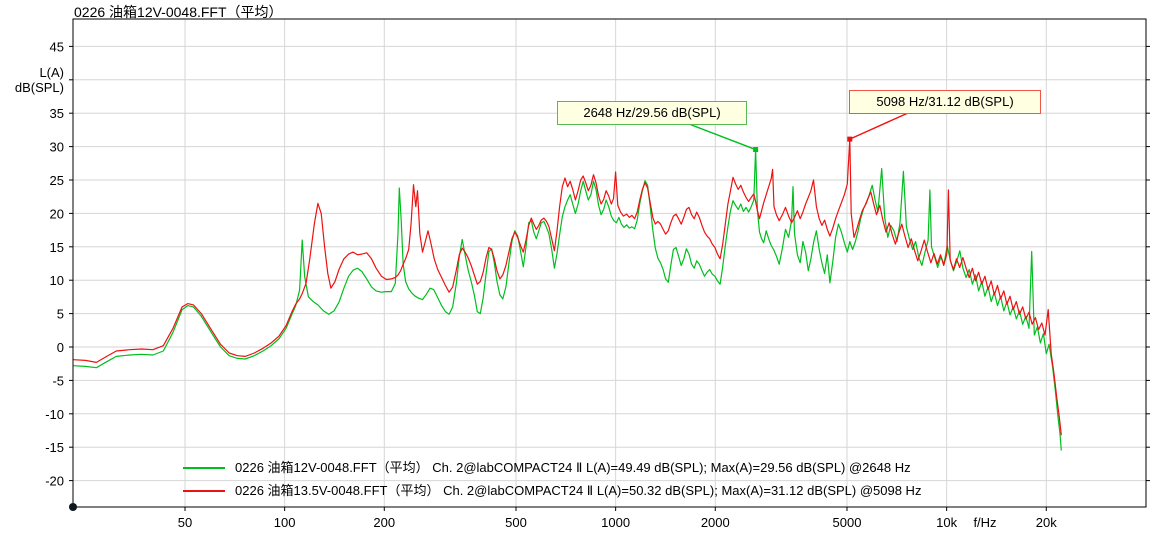  What do you see at coordinates (516, 522) in the screenshot?
I see `x-tick-label: 500` at bounding box center [516, 522].